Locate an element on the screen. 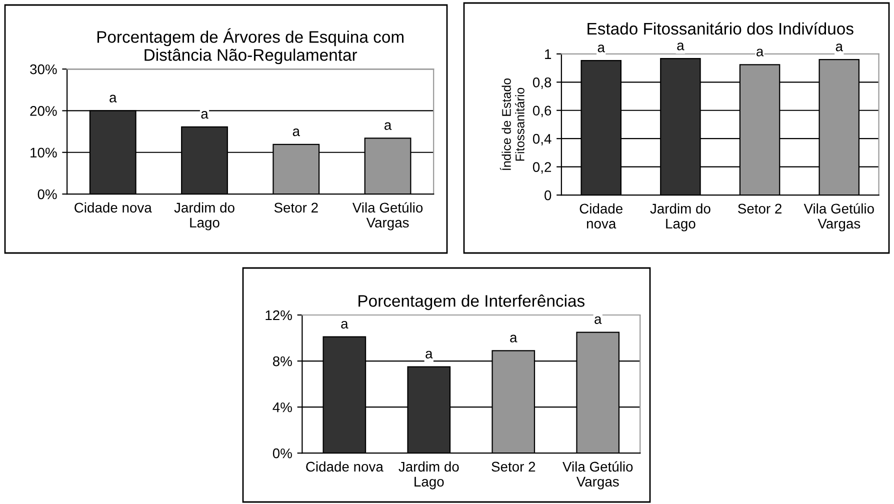 This screenshot has height=504, width=894. chart-title: Estado Fitossanitário dos Indivíduos is located at coordinates (721, 28).